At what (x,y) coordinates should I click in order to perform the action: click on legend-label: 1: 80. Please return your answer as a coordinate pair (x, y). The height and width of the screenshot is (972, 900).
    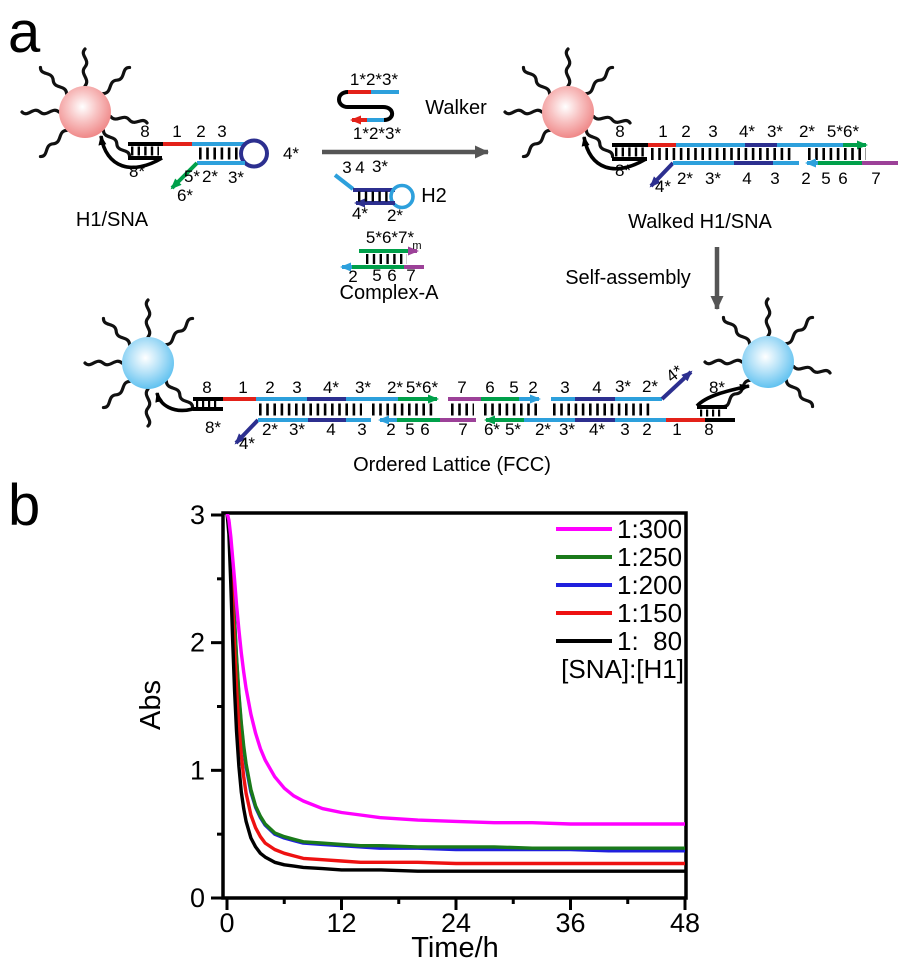
    Looking at the image, I should click on (649, 641).